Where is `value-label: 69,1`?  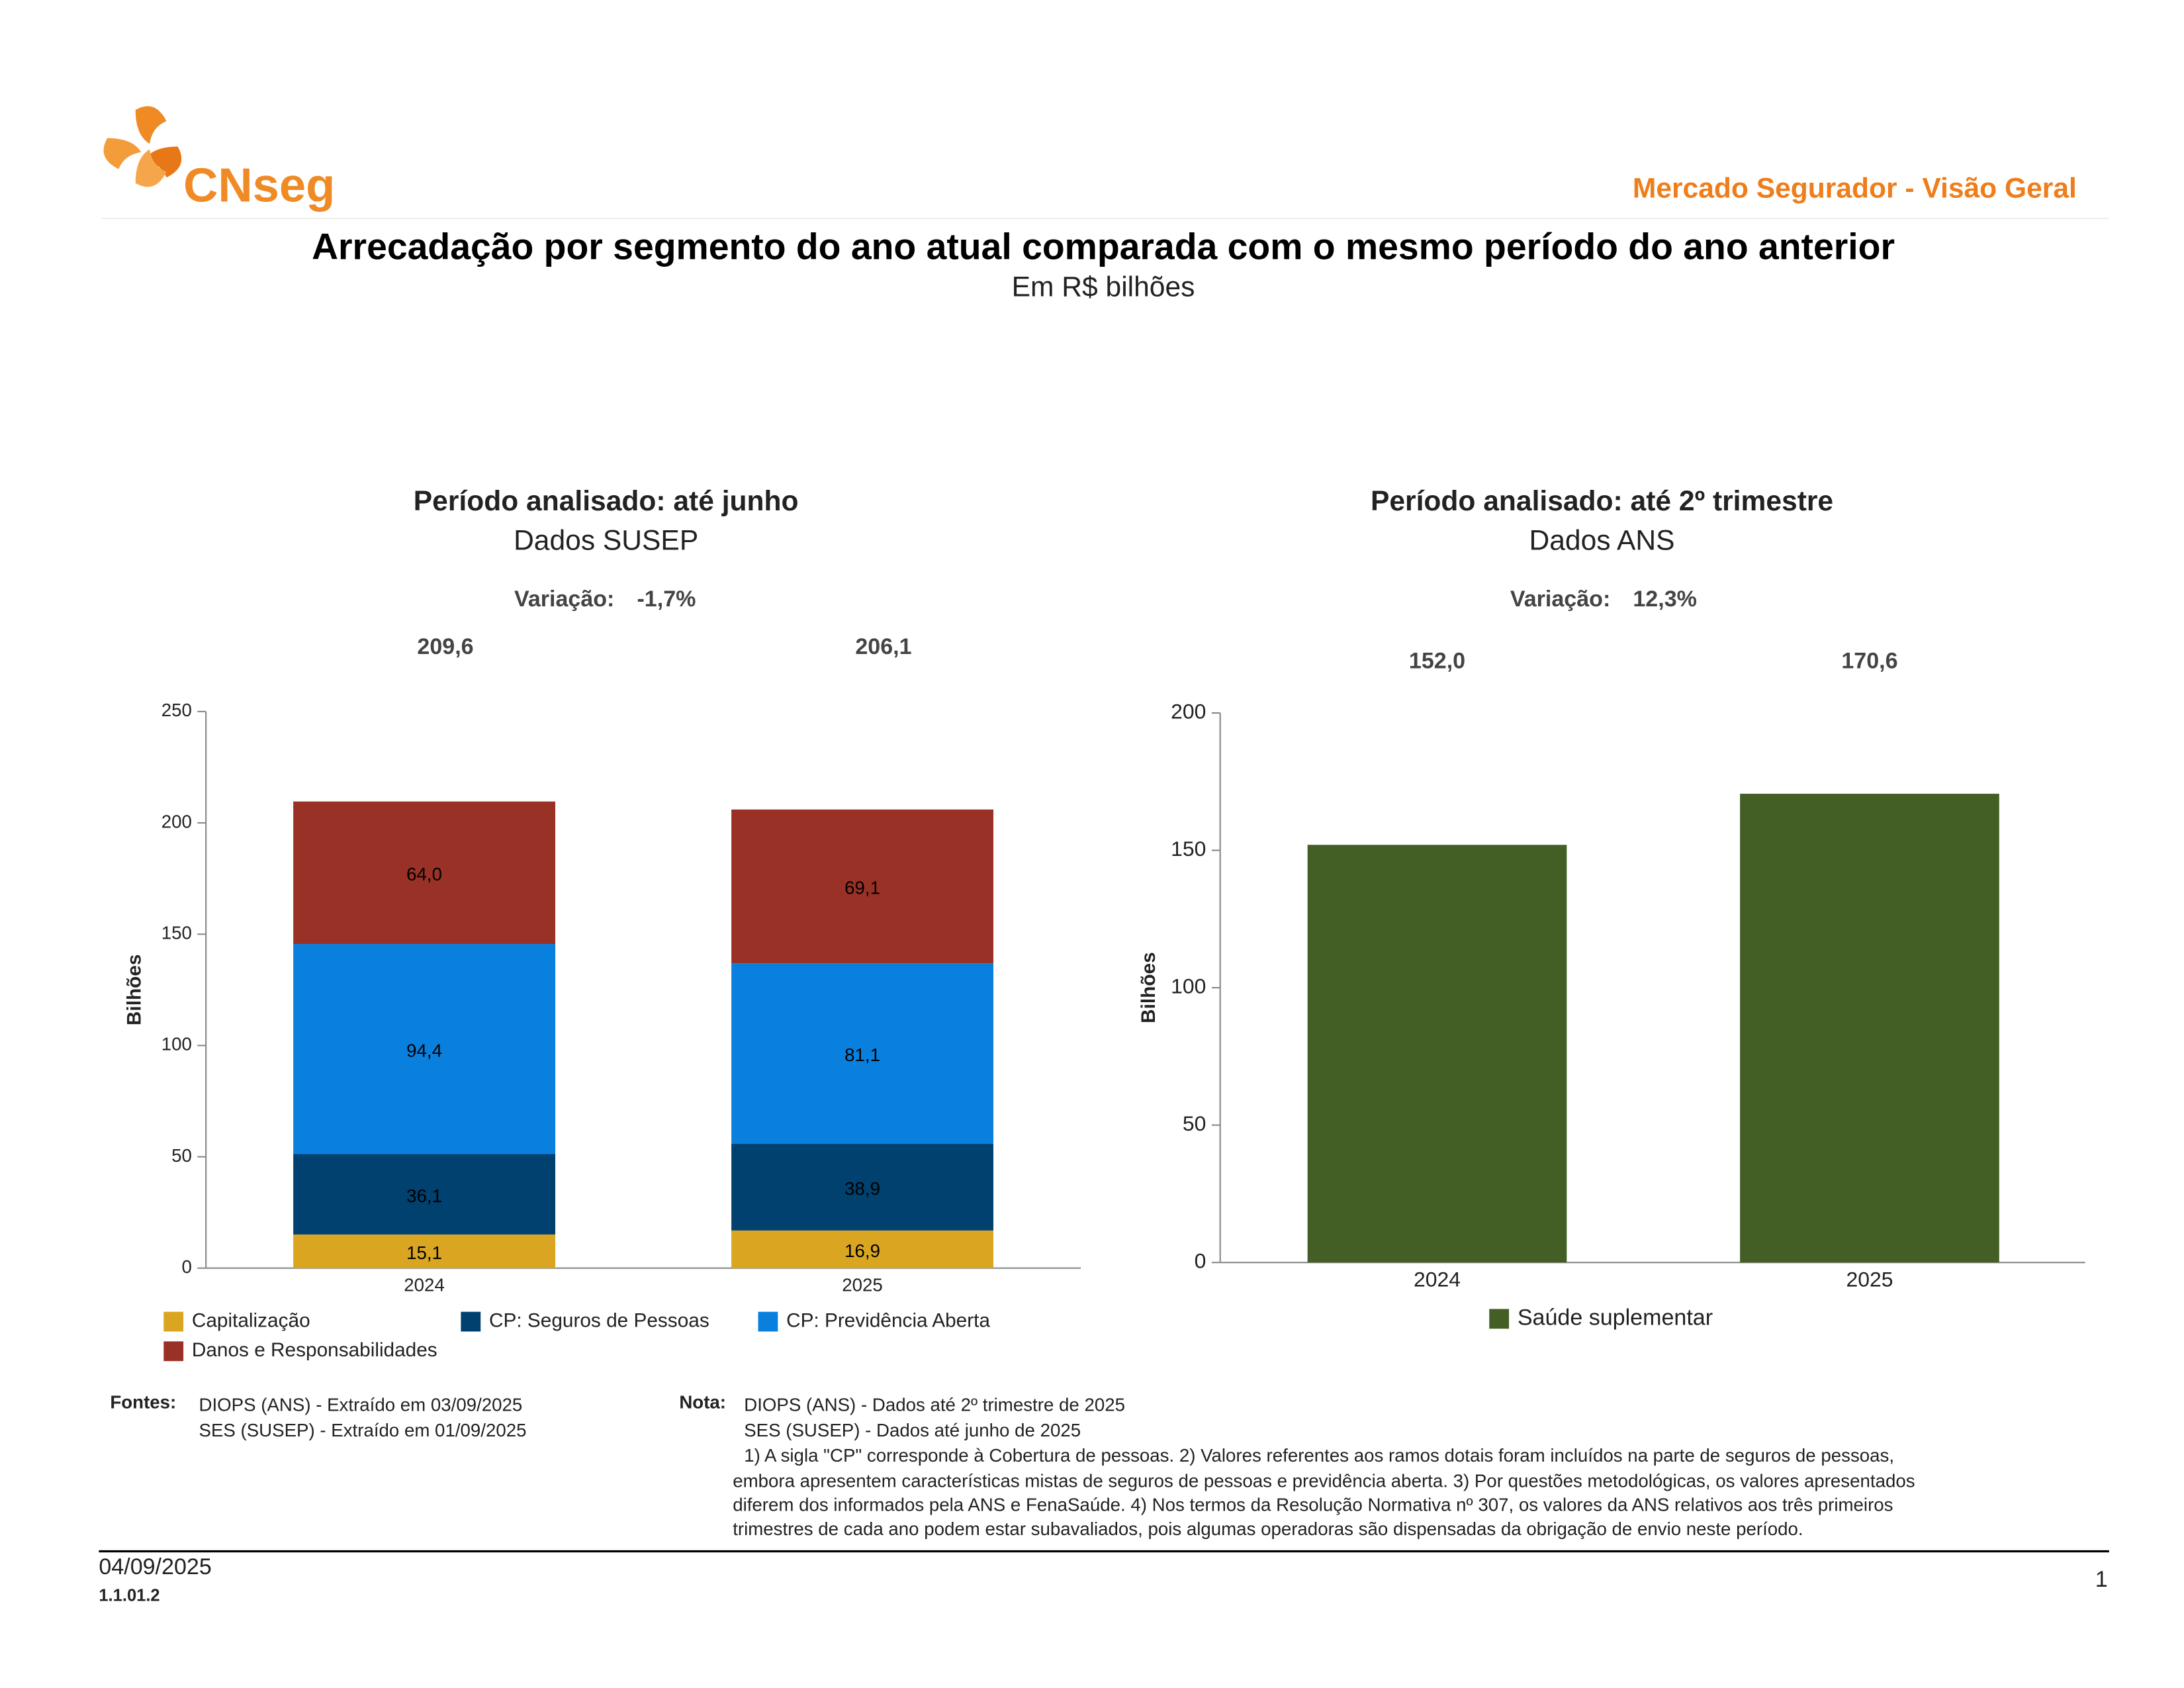
value-label: 69,1 is located at coordinates (862, 888).